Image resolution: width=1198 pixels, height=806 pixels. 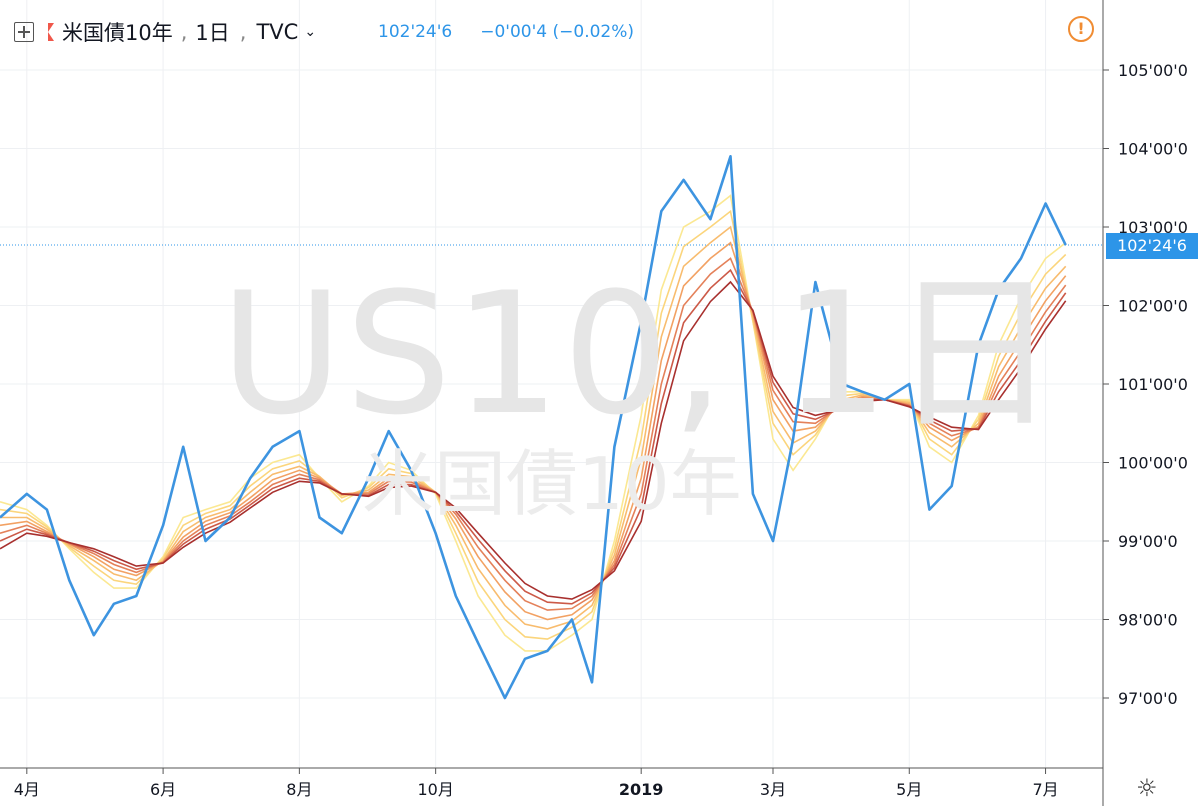 What do you see at coordinates (117, 33) in the screenshot?
I see `symbol-name: 米国債10年` at bounding box center [117, 33].